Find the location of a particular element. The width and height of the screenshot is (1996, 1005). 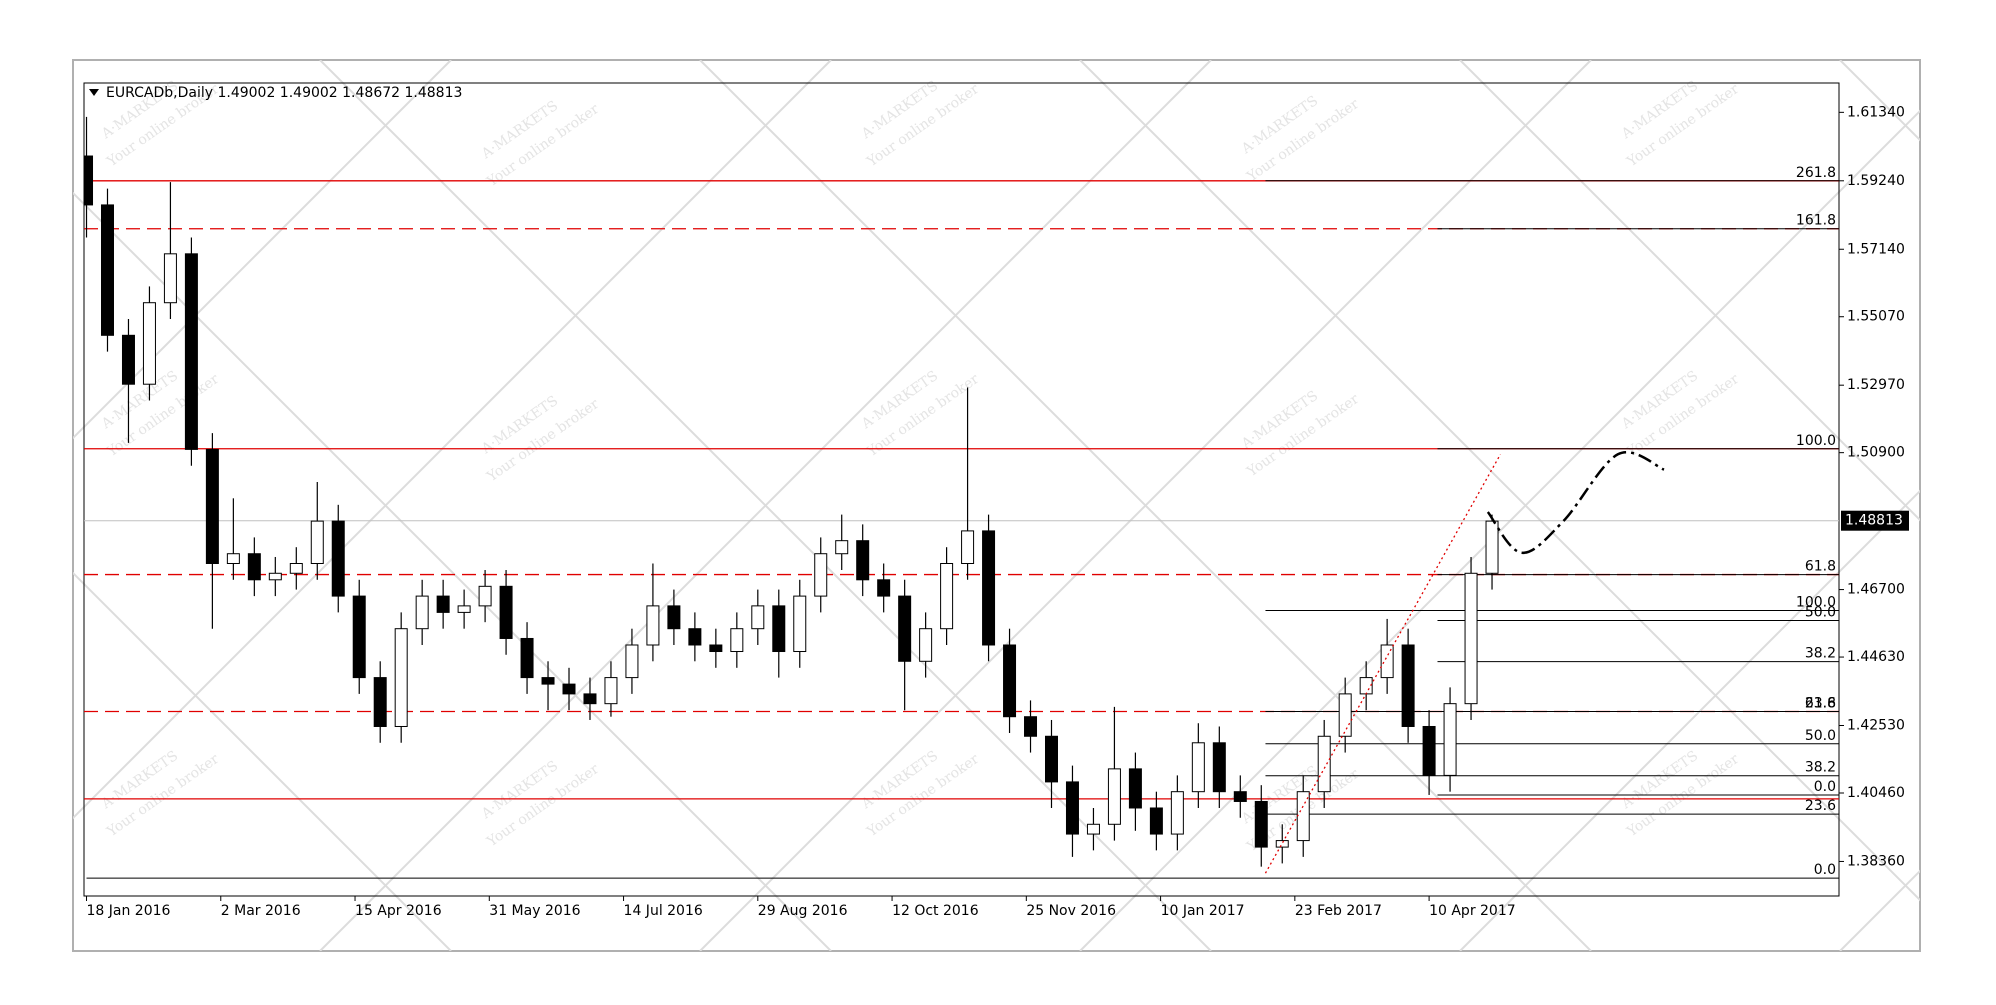

y-tick-label: 1.46700 is located at coordinates (1876, 590).